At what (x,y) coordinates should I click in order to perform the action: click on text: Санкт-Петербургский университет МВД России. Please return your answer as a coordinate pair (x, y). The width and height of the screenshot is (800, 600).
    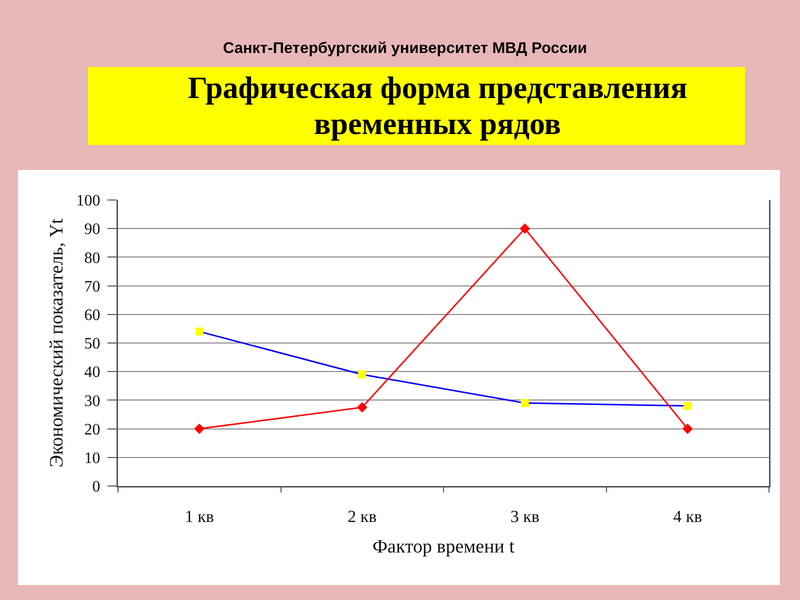
    Looking at the image, I should click on (405, 49).